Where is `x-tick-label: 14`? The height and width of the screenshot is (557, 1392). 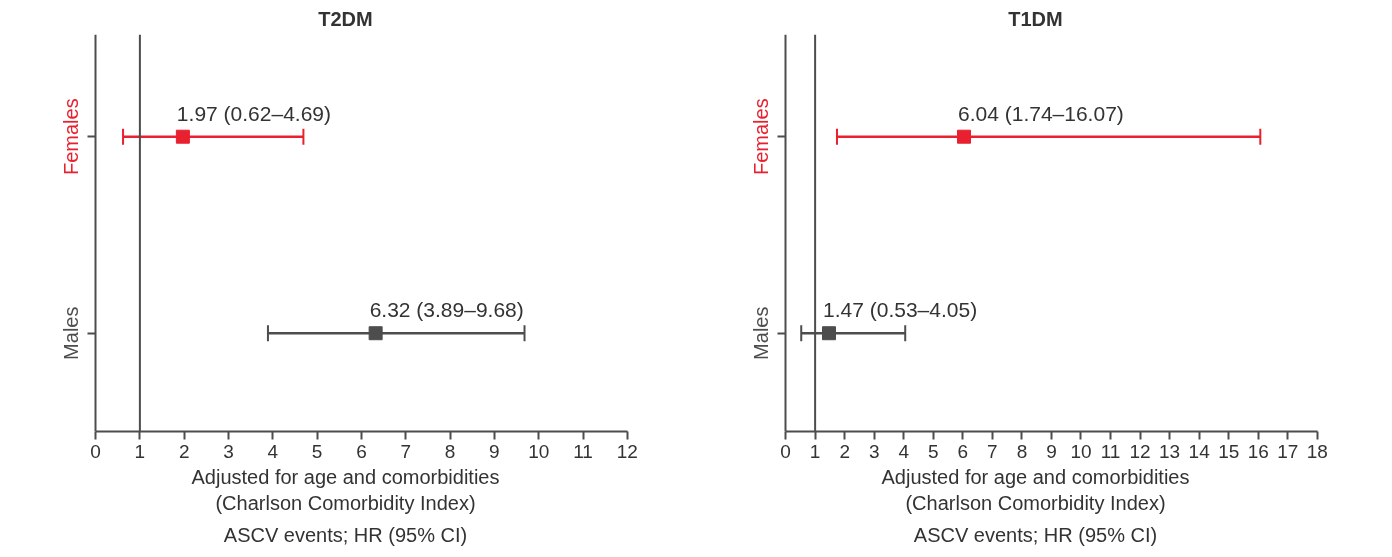
x-tick-label: 14 is located at coordinates (1199, 451).